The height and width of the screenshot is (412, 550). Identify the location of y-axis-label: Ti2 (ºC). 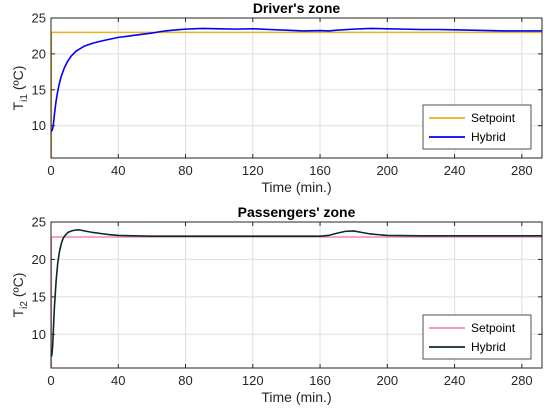
(20, 295).